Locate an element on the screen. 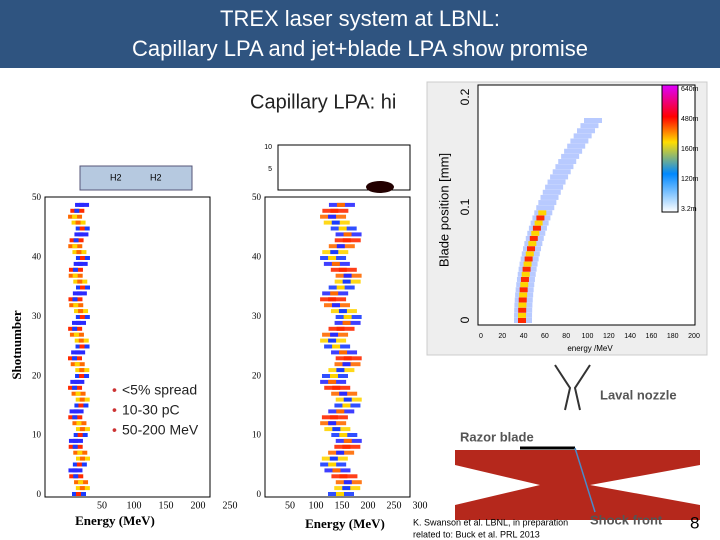  x-tick-label: 80 is located at coordinates (566, 336).